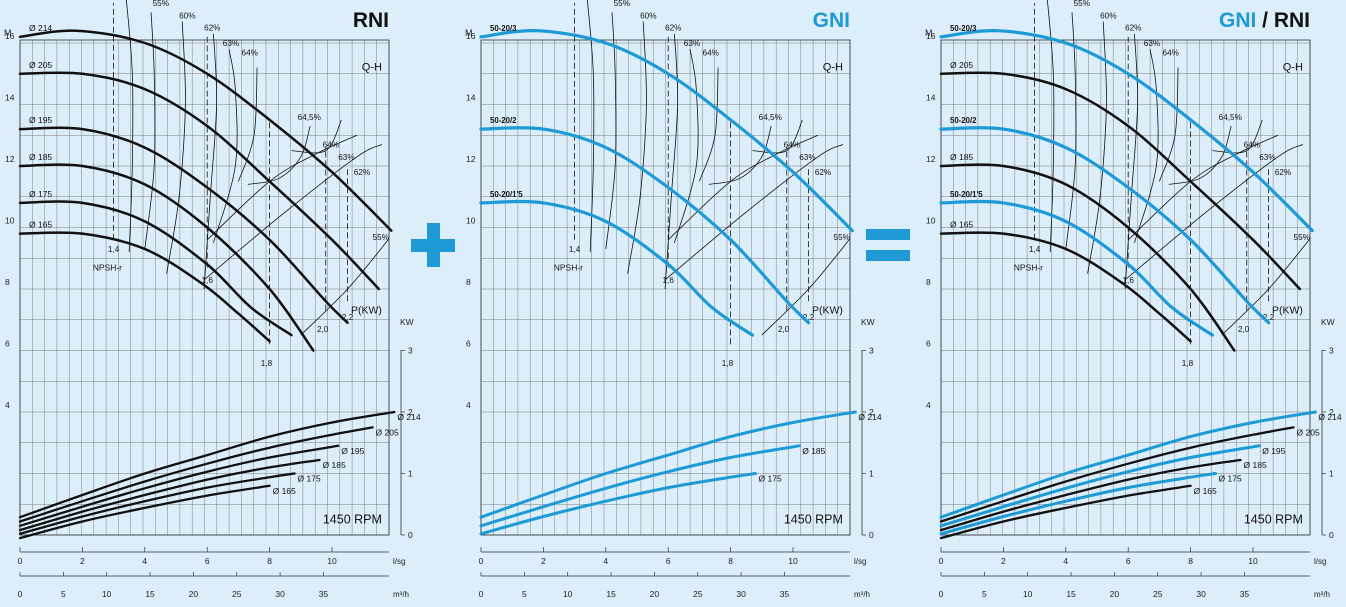  What do you see at coordinates (941, 594) in the screenshot?
I see `x2-tick-label: 0` at bounding box center [941, 594].